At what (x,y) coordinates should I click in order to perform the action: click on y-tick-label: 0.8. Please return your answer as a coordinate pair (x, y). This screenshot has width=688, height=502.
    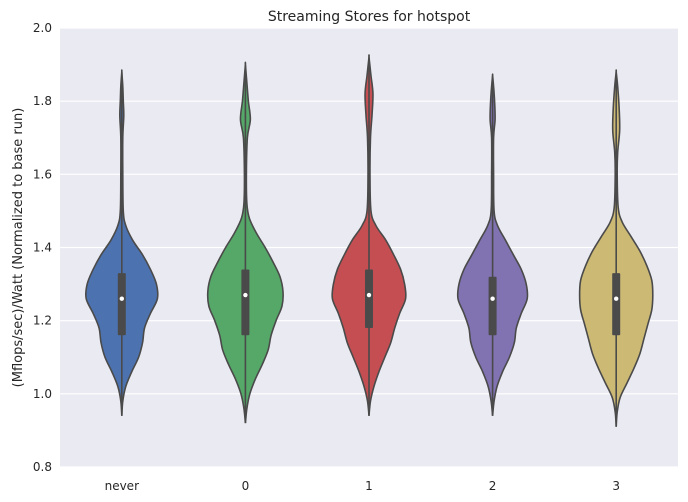
    Looking at the image, I should click on (42, 467).